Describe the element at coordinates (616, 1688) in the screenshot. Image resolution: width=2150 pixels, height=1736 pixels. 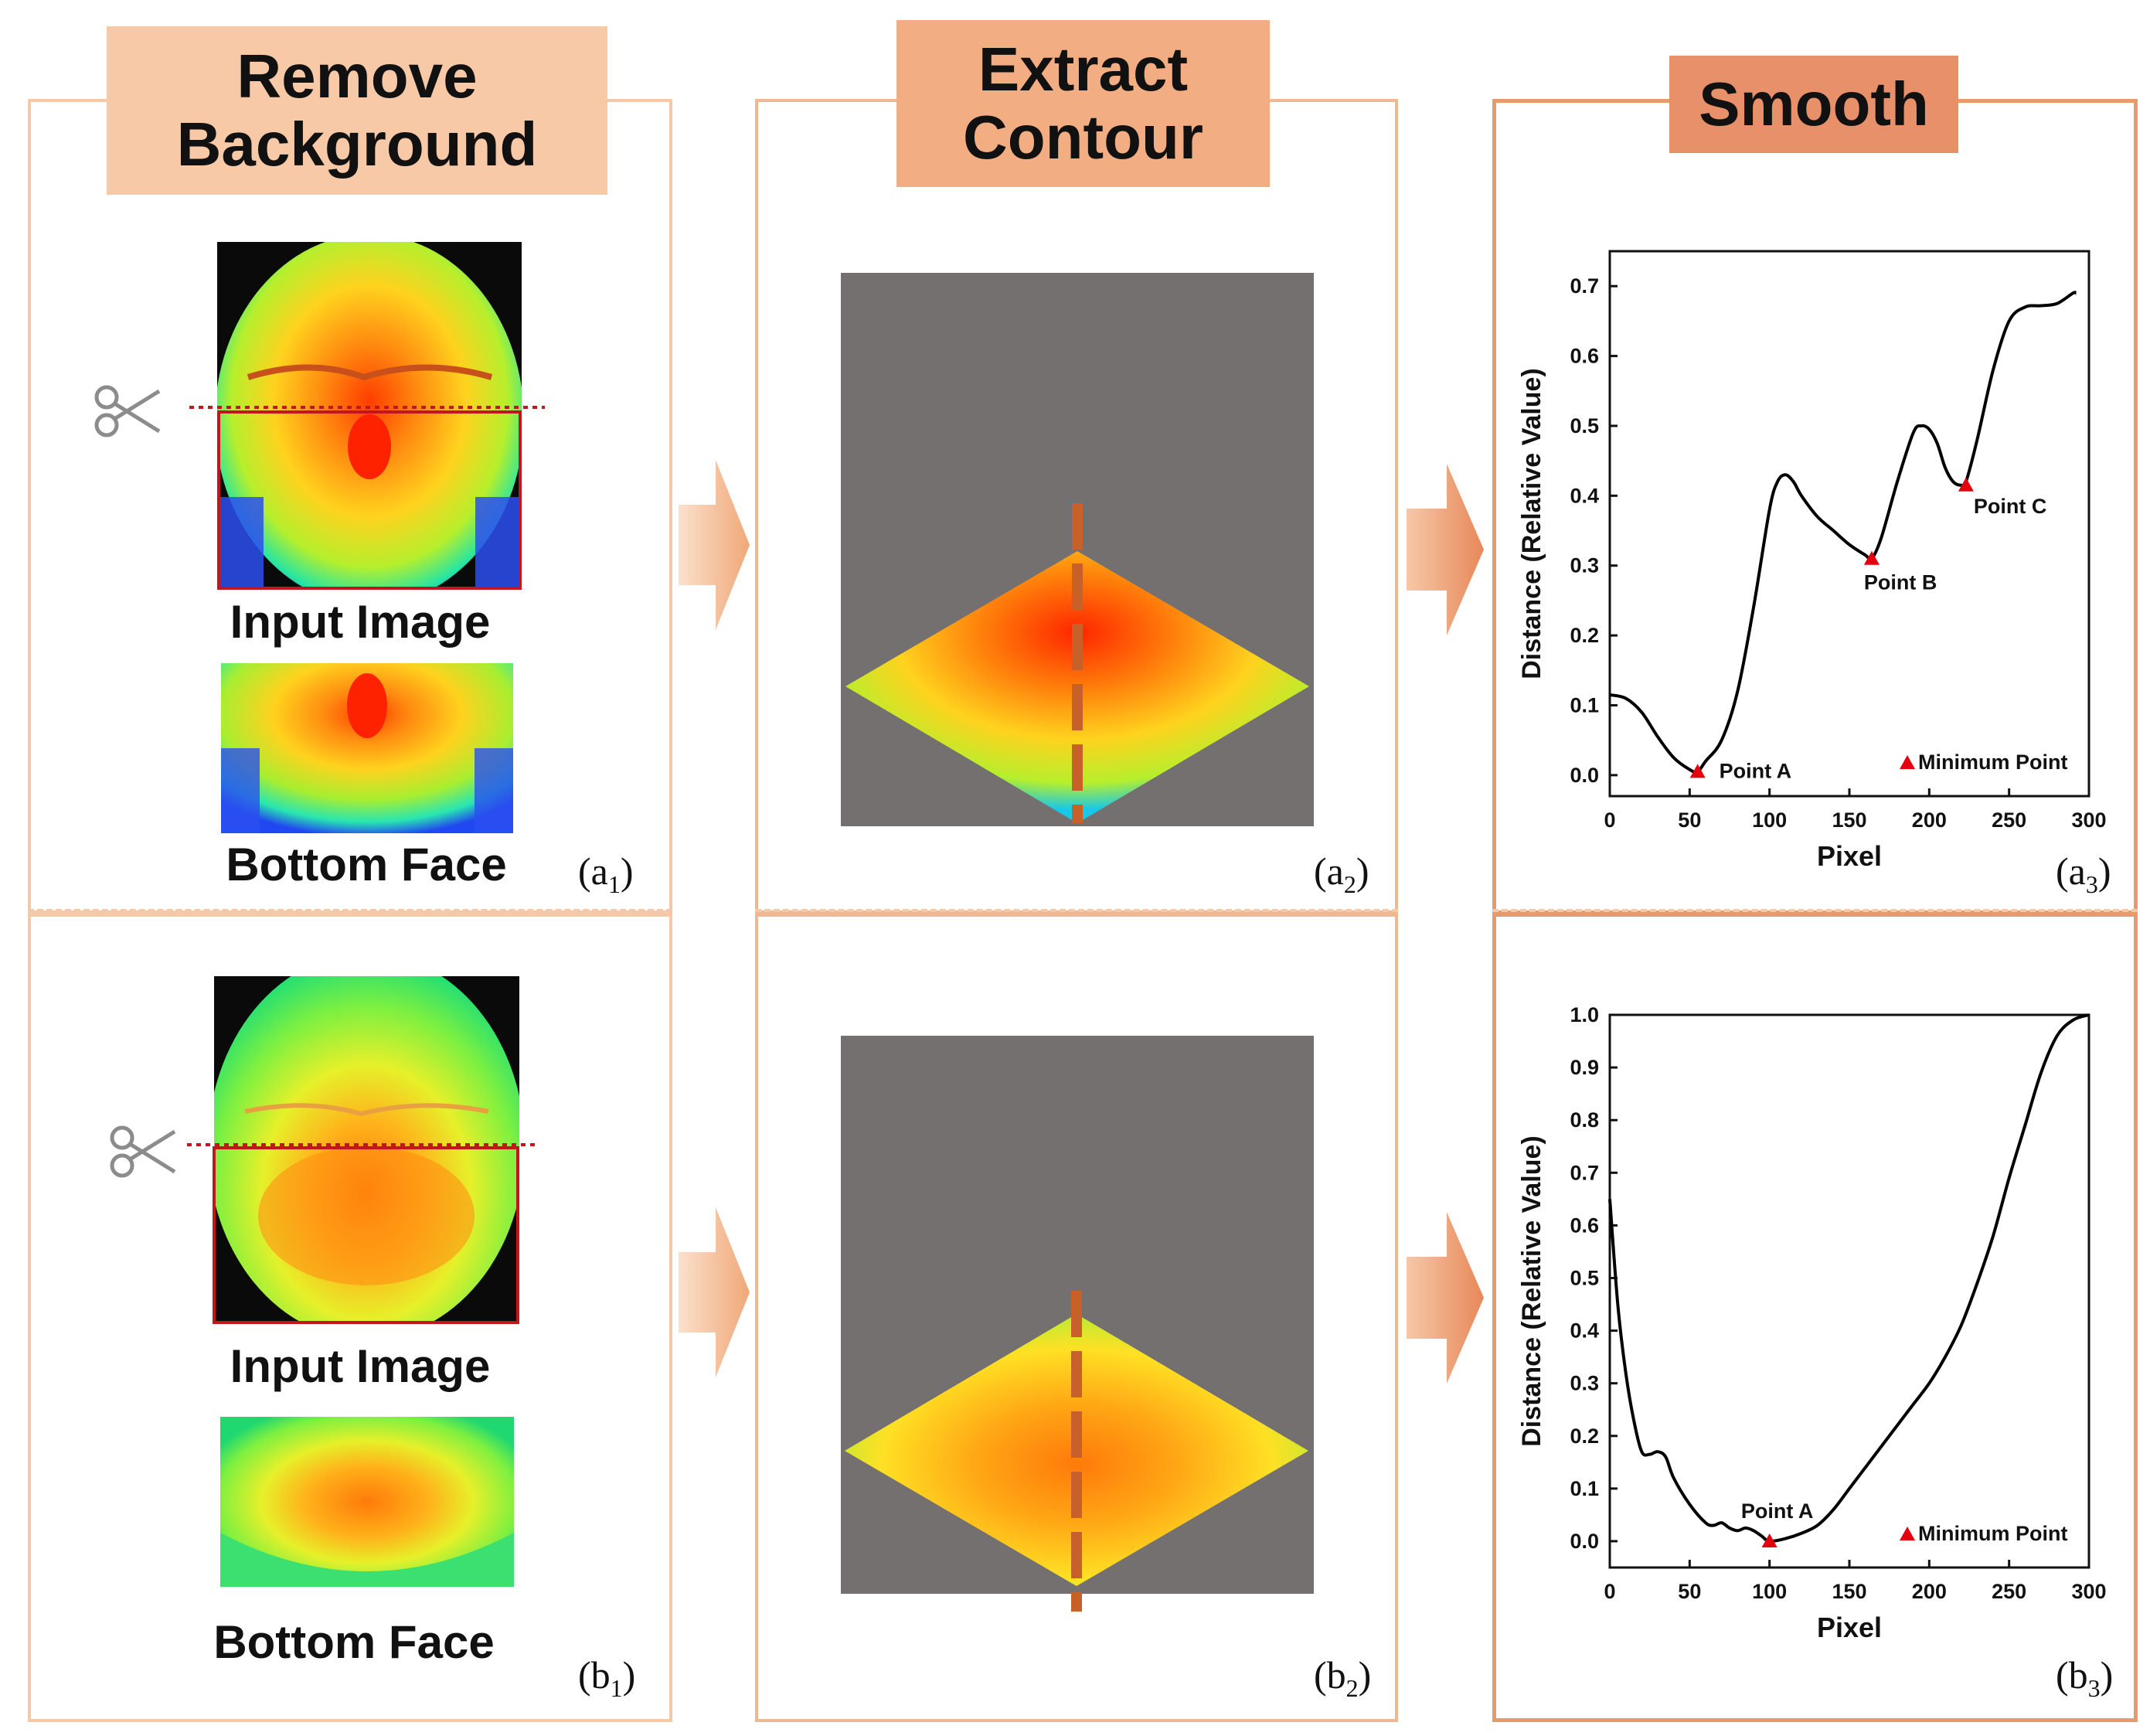
I see `panel-tag-b1-index: 1` at that location.